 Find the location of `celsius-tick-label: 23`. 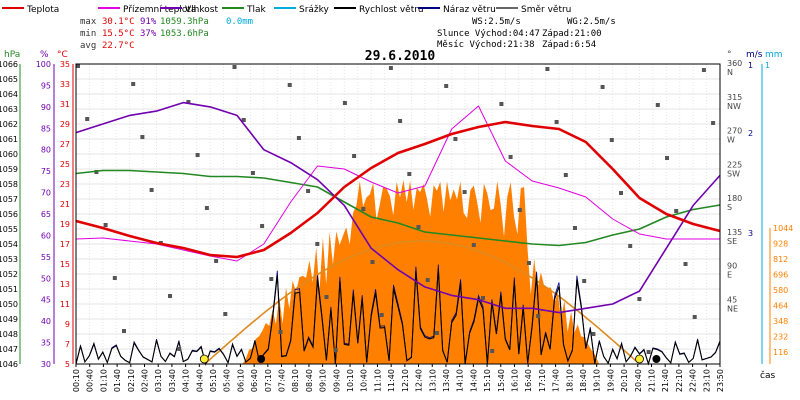

celsius-tick-label: 23 is located at coordinates (65, 184).